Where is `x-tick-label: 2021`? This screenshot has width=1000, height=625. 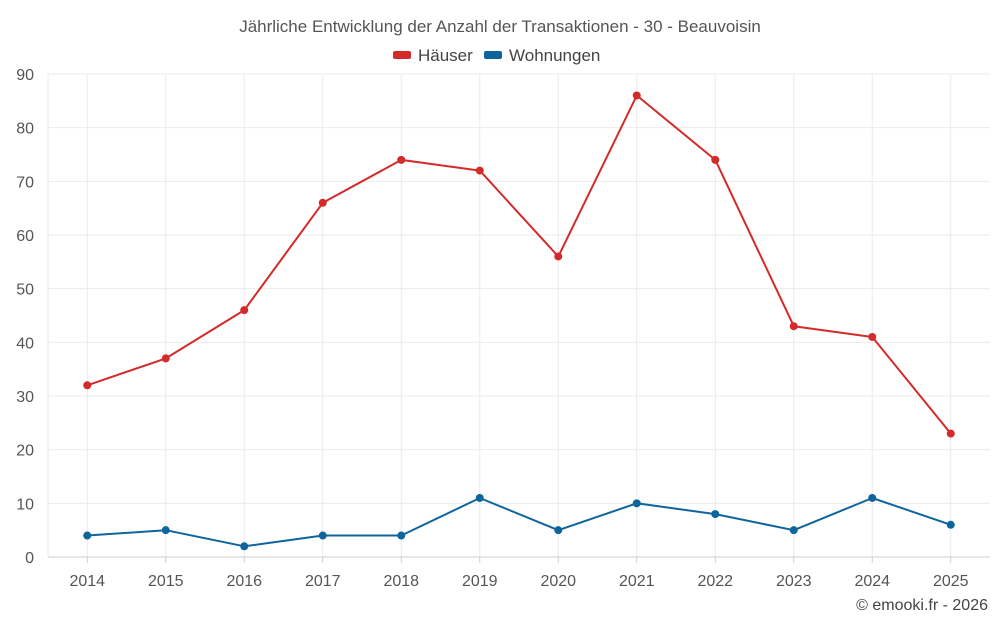
x-tick-label: 2021 is located at coordinates (637, 581).